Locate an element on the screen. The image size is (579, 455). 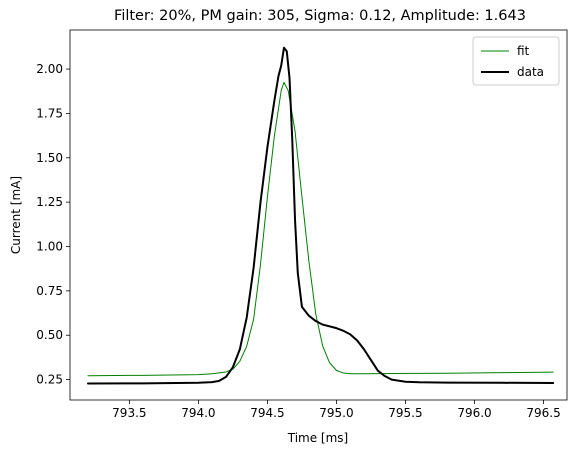
x-tick-label: 794.0 is located at coordinates (198, 413).